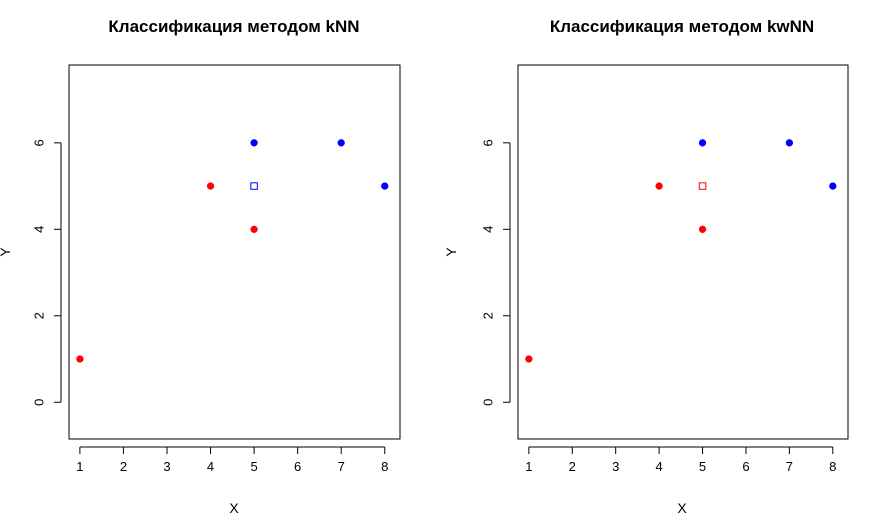  I want to click on kwnn-x-tick-label: 2, so click(572, 466).